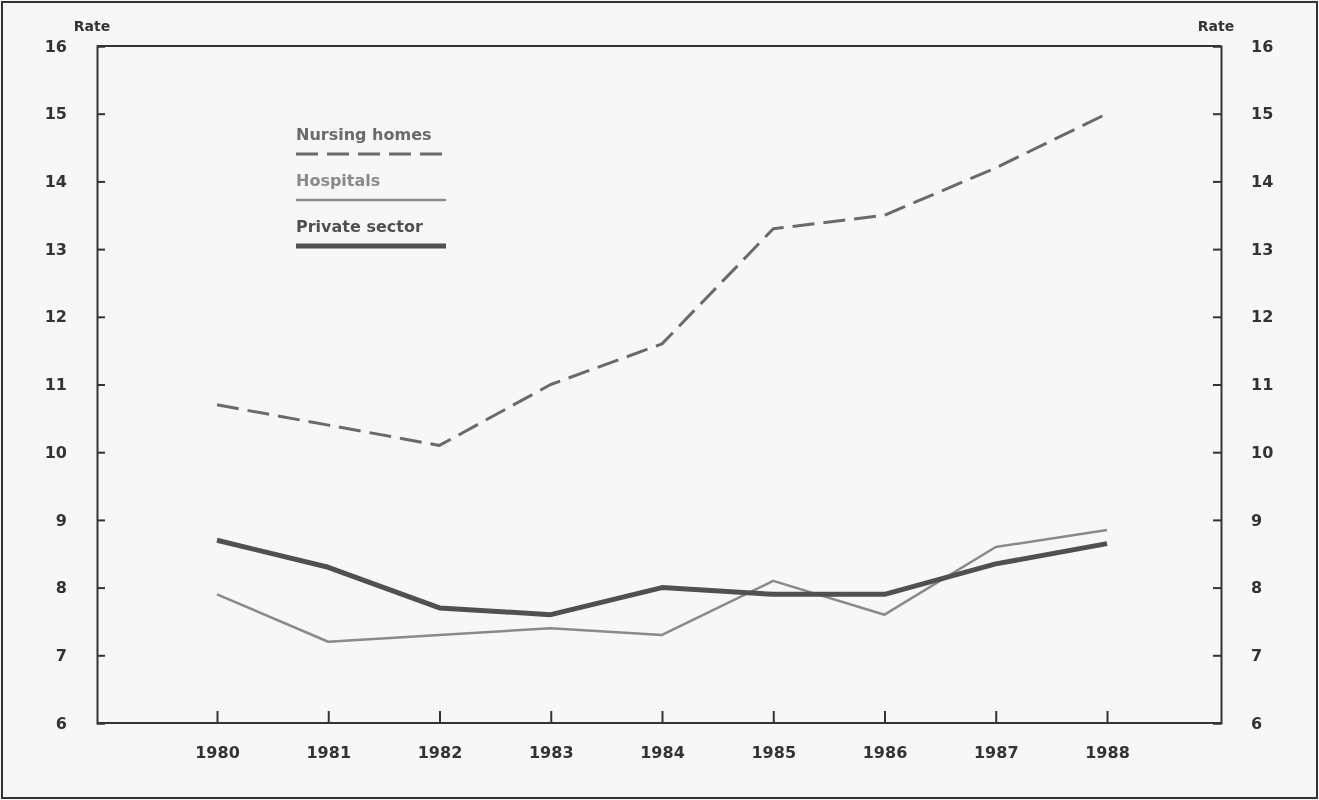  What do you see at coordinates (61, 655) in the screenshot?
I see `y-tick-label: 7` at bounding box center [61, 655].